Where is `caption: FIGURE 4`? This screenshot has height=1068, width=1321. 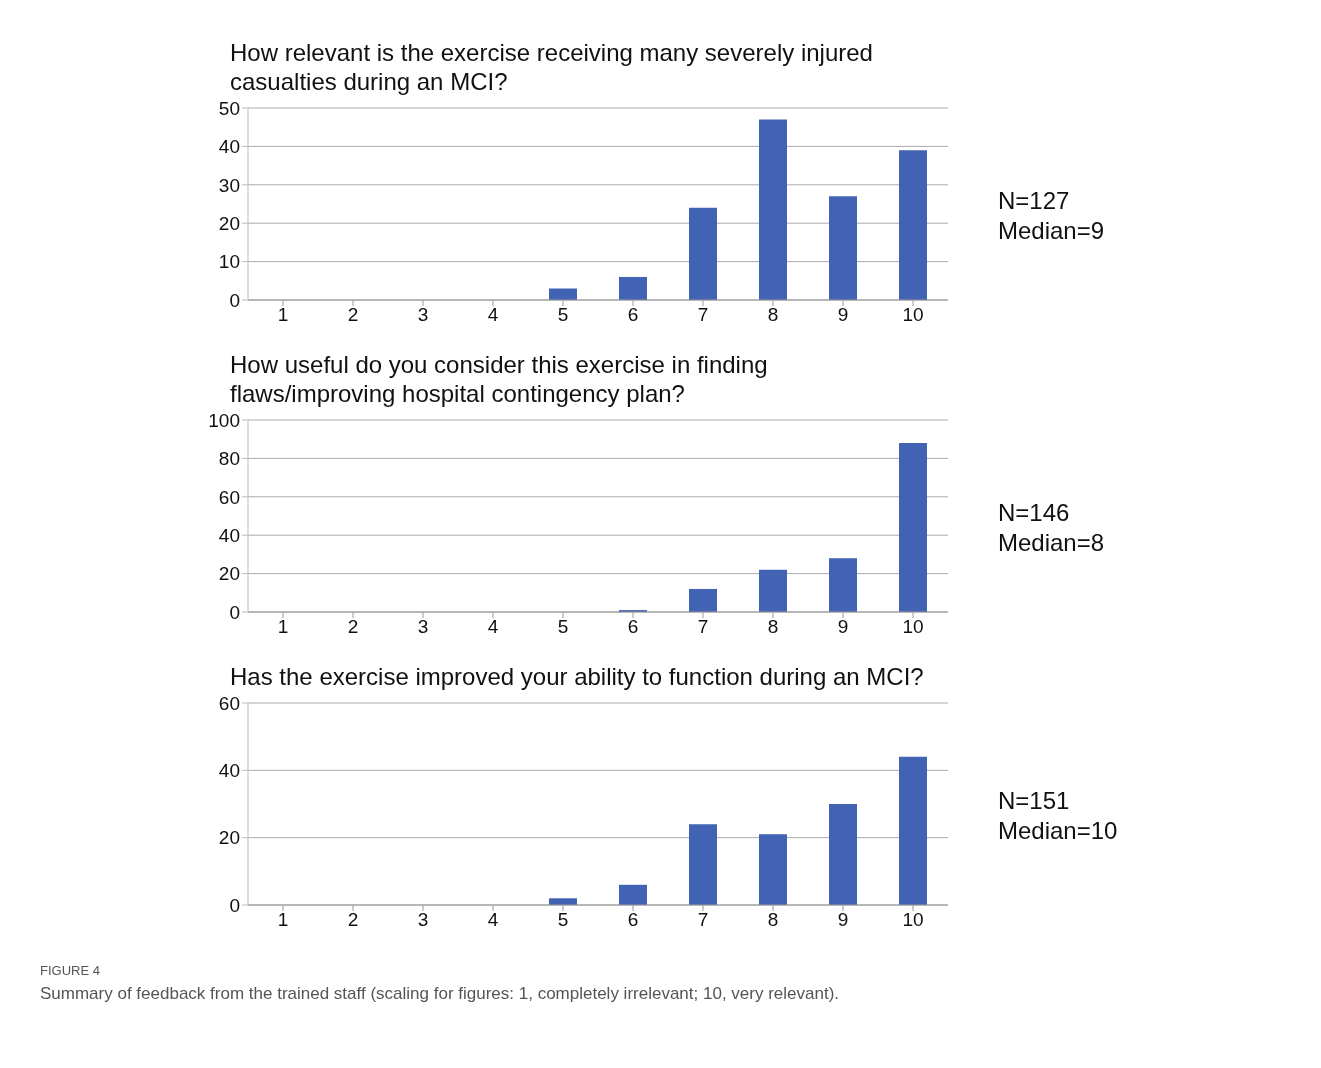 caption: FIGURE 4 is located at coordinates (70, 971).